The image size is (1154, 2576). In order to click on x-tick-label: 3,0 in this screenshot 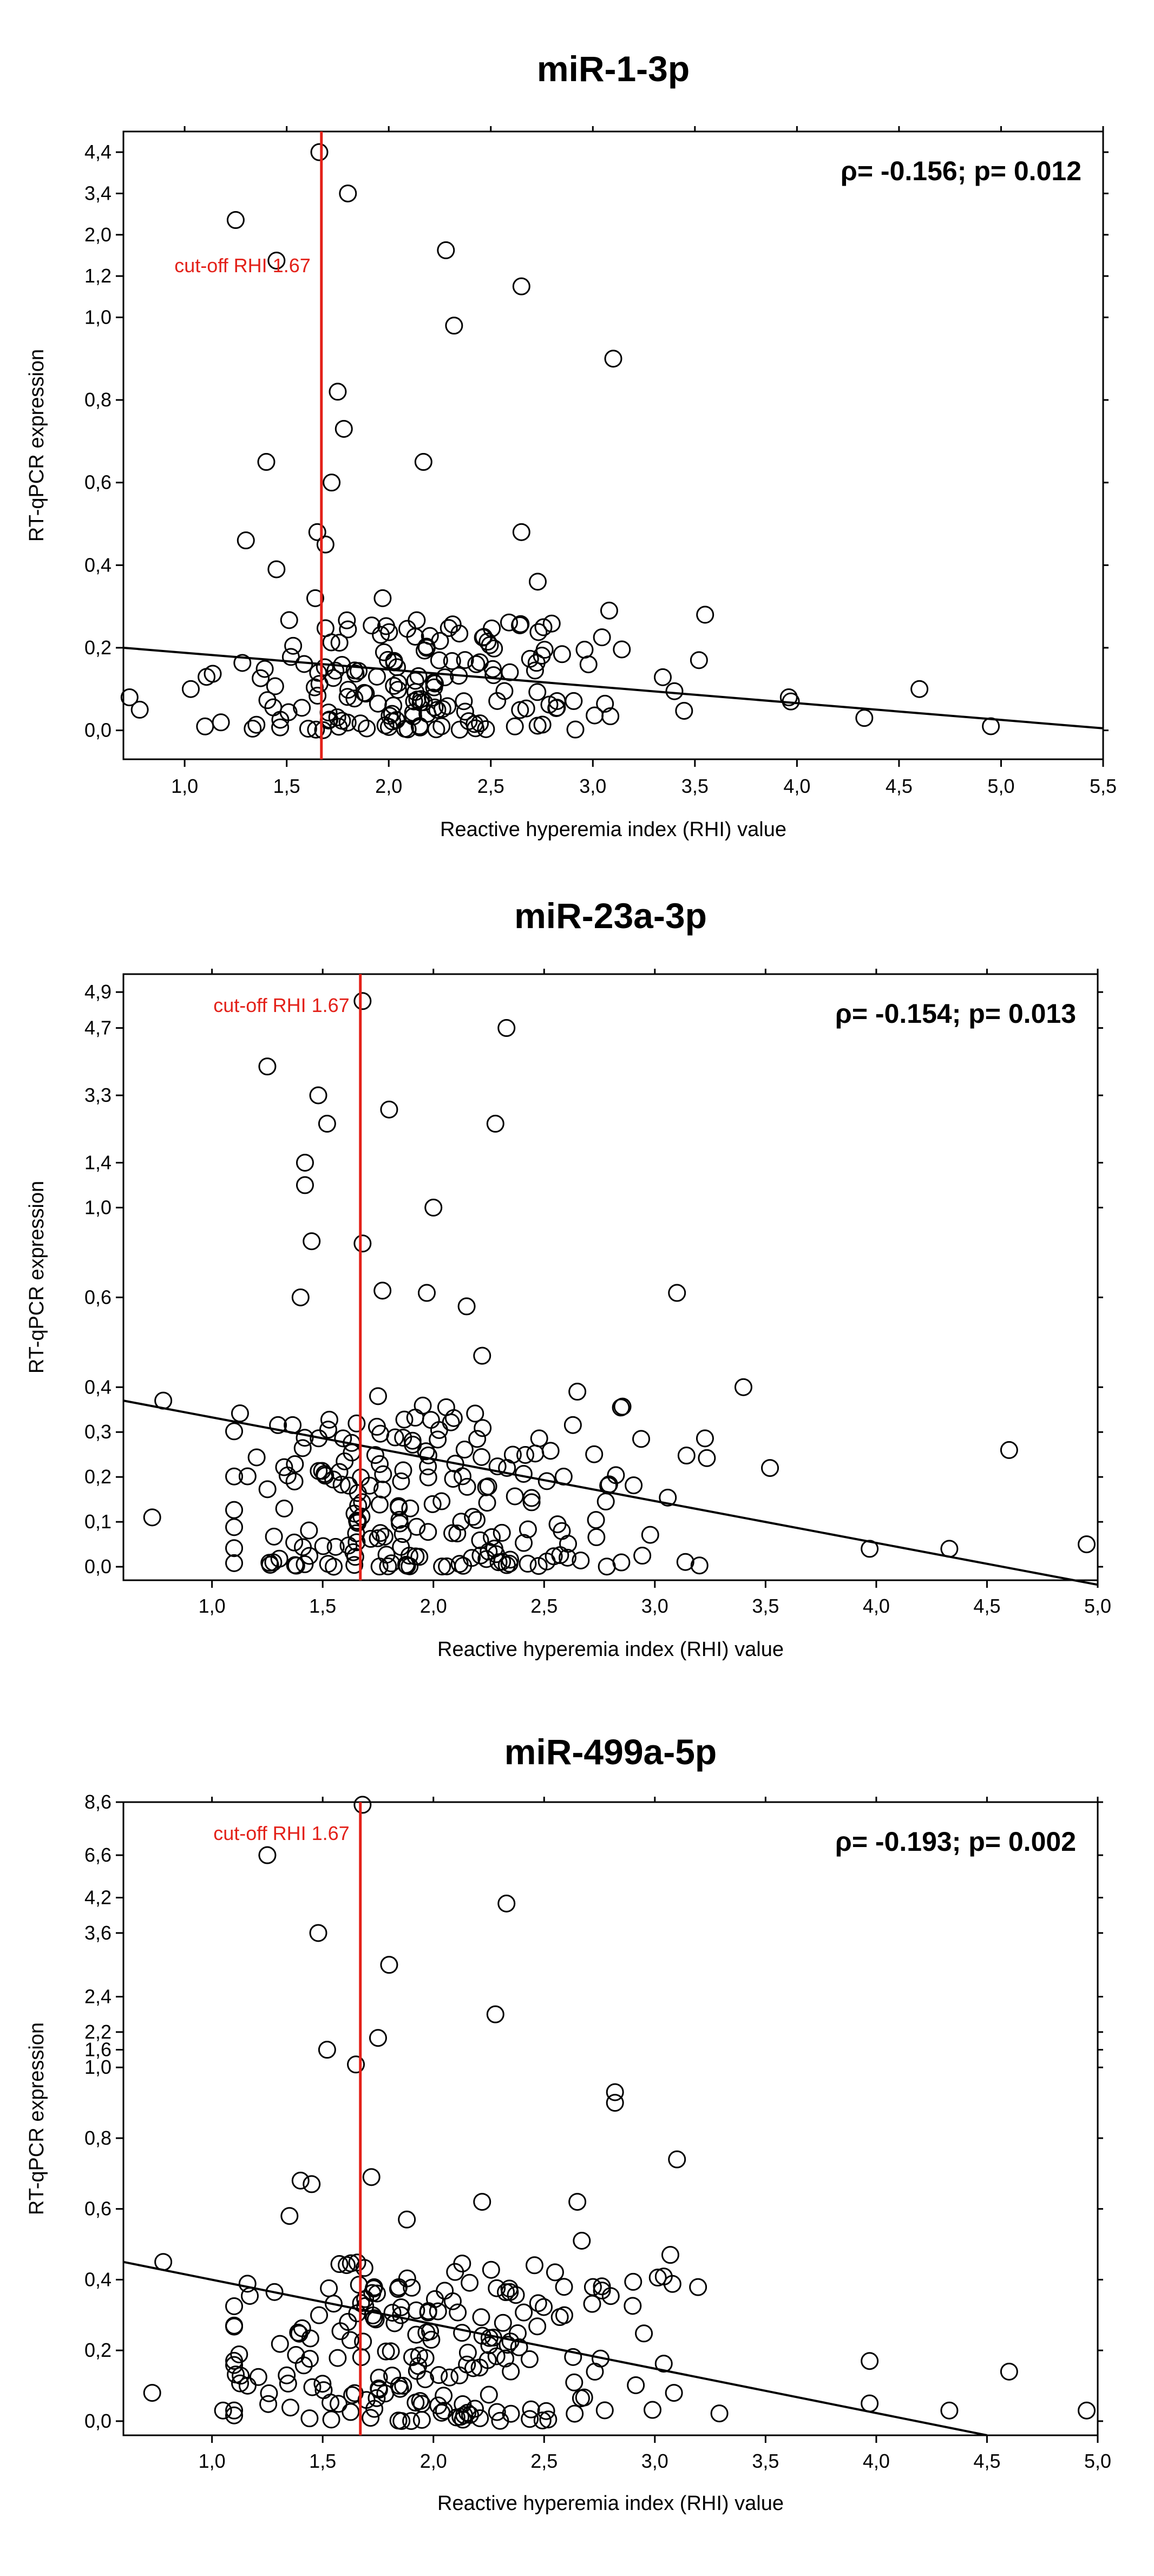, I will do `click(654, 1606)`.